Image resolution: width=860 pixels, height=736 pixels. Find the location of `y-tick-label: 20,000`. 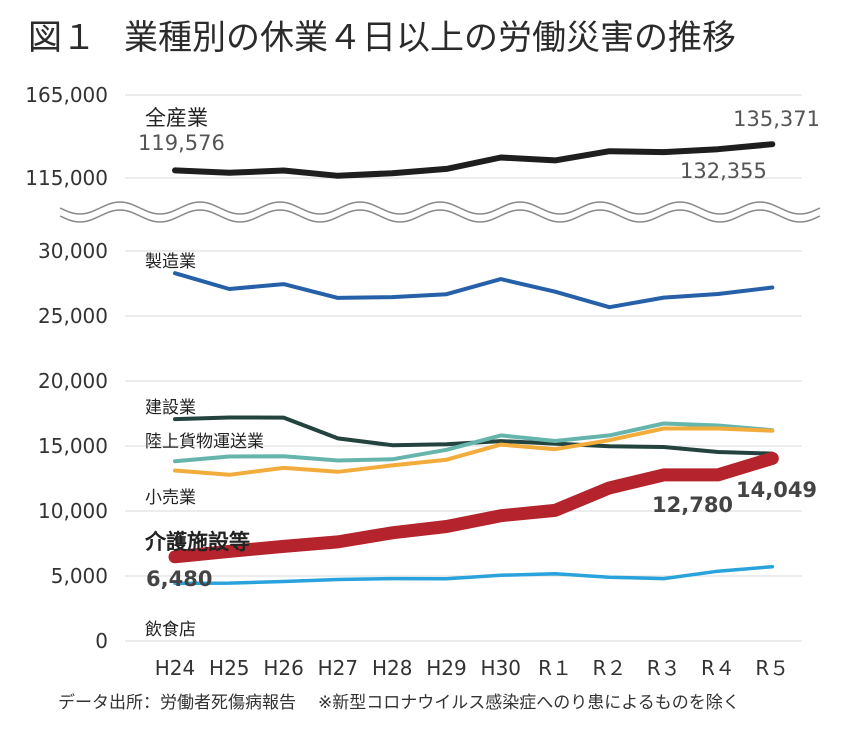

y-tick-label: 20,000 is located at coordinates (73, 381).